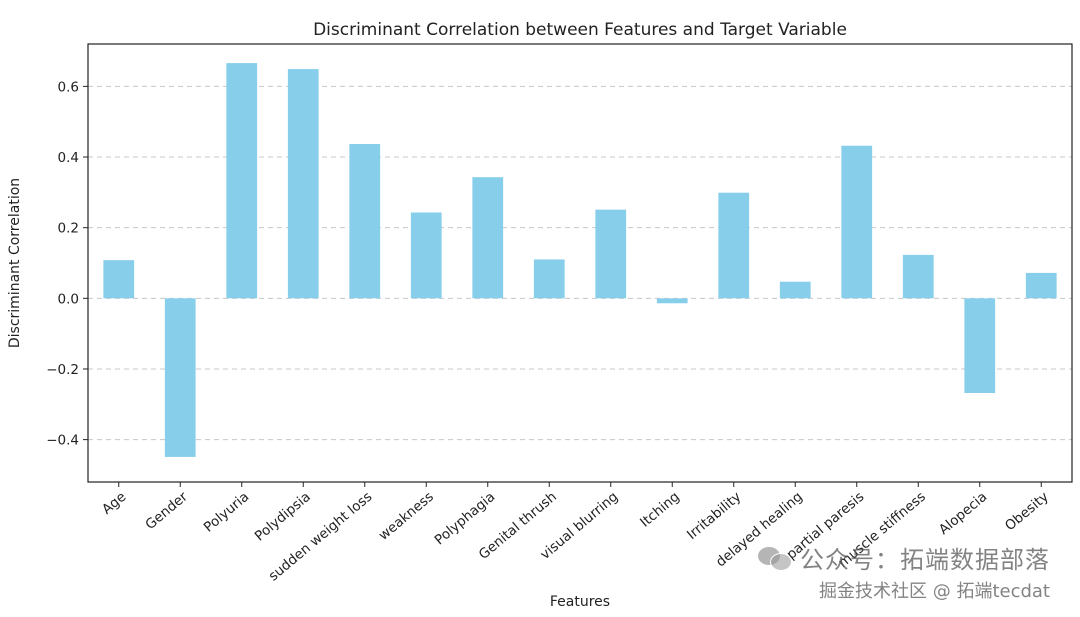 The width and height of the screenshot is (1080, 617). What do you see at coordinates (660, 510) in the screenshot?
I see `x-tick-label: Itching` at bounding box center [660, 510].